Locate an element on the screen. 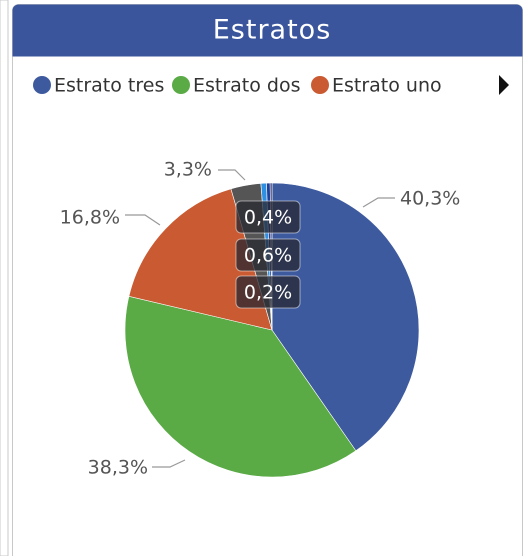 This screenshot has height=556, width=530. chart-title: Estratos is located at coordinates (272, 30).